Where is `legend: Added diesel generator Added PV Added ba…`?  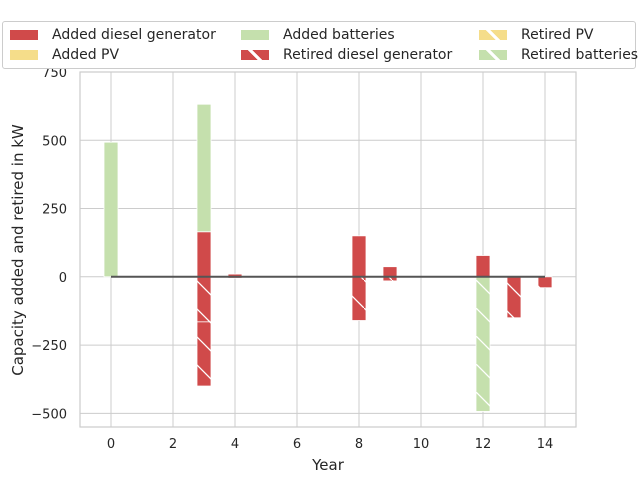 legend: Added diesel generator Added PV Added ba… is located at coordinates (320, 45).